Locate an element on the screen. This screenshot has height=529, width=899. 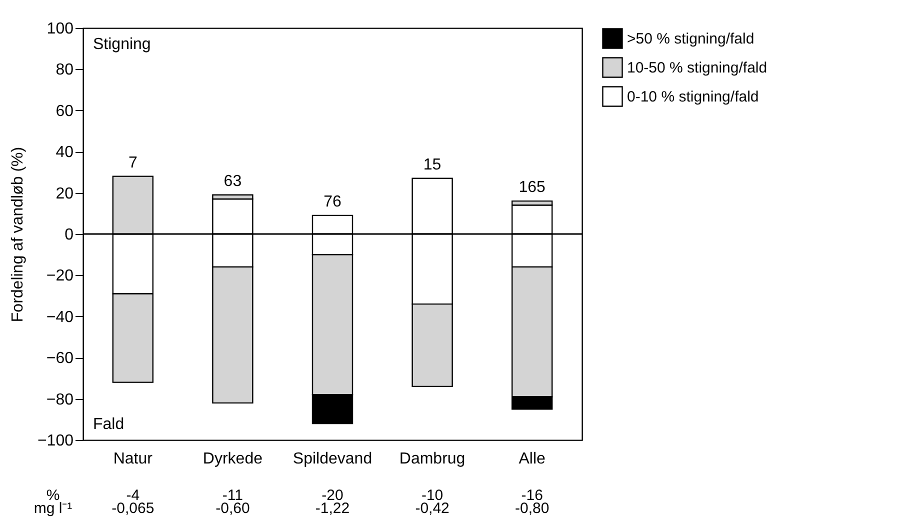
y-tick-label: −60 is located at coordinates (60, 359).